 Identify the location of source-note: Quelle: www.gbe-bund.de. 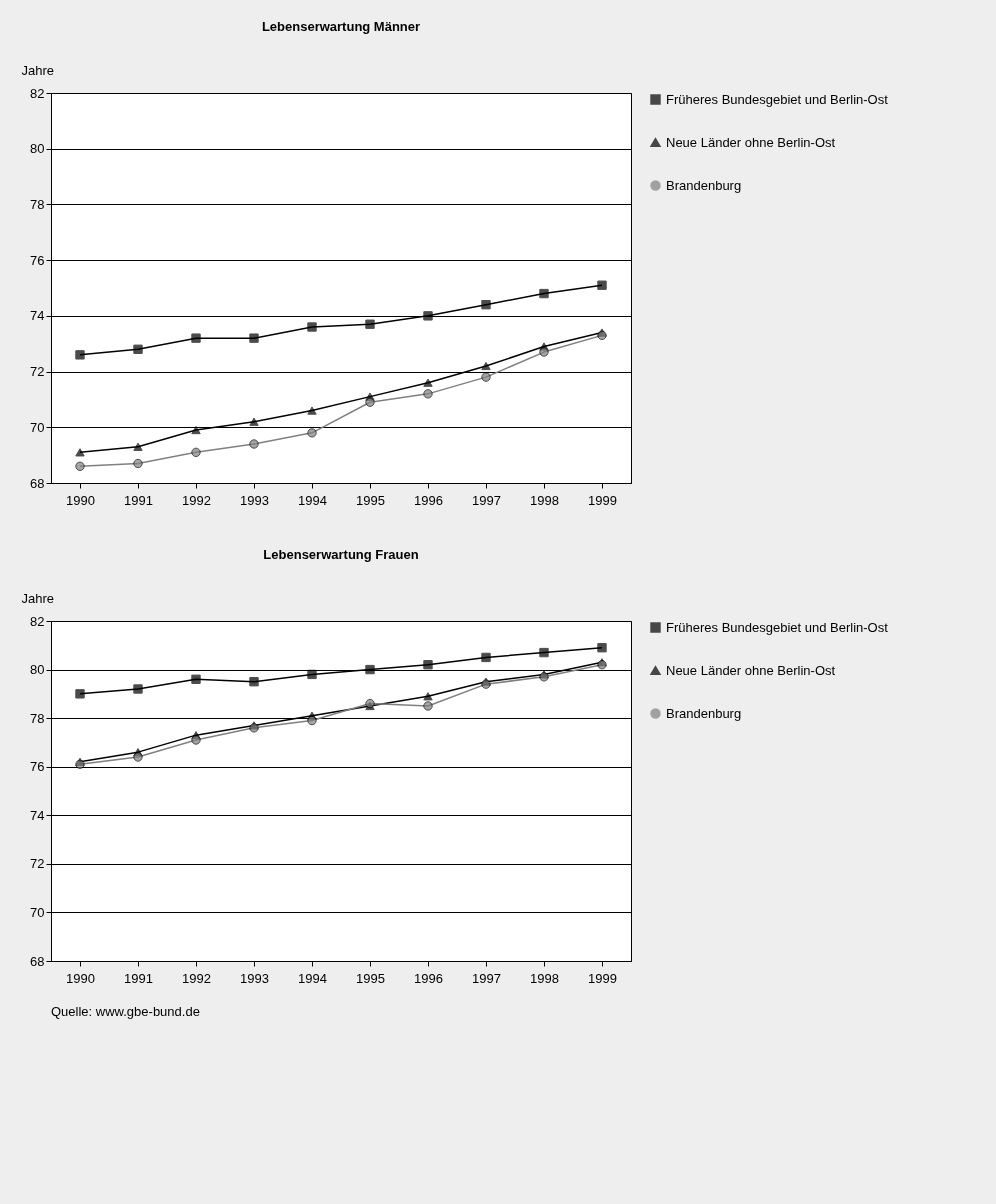
(125, 1011).